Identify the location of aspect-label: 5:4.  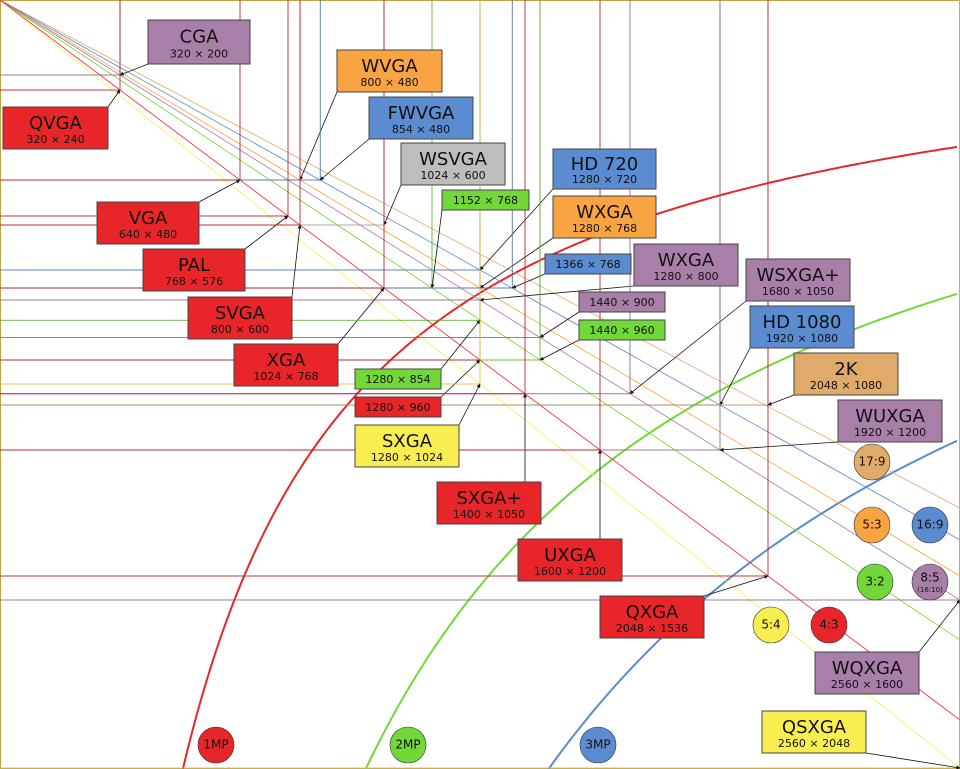
(770, 625).